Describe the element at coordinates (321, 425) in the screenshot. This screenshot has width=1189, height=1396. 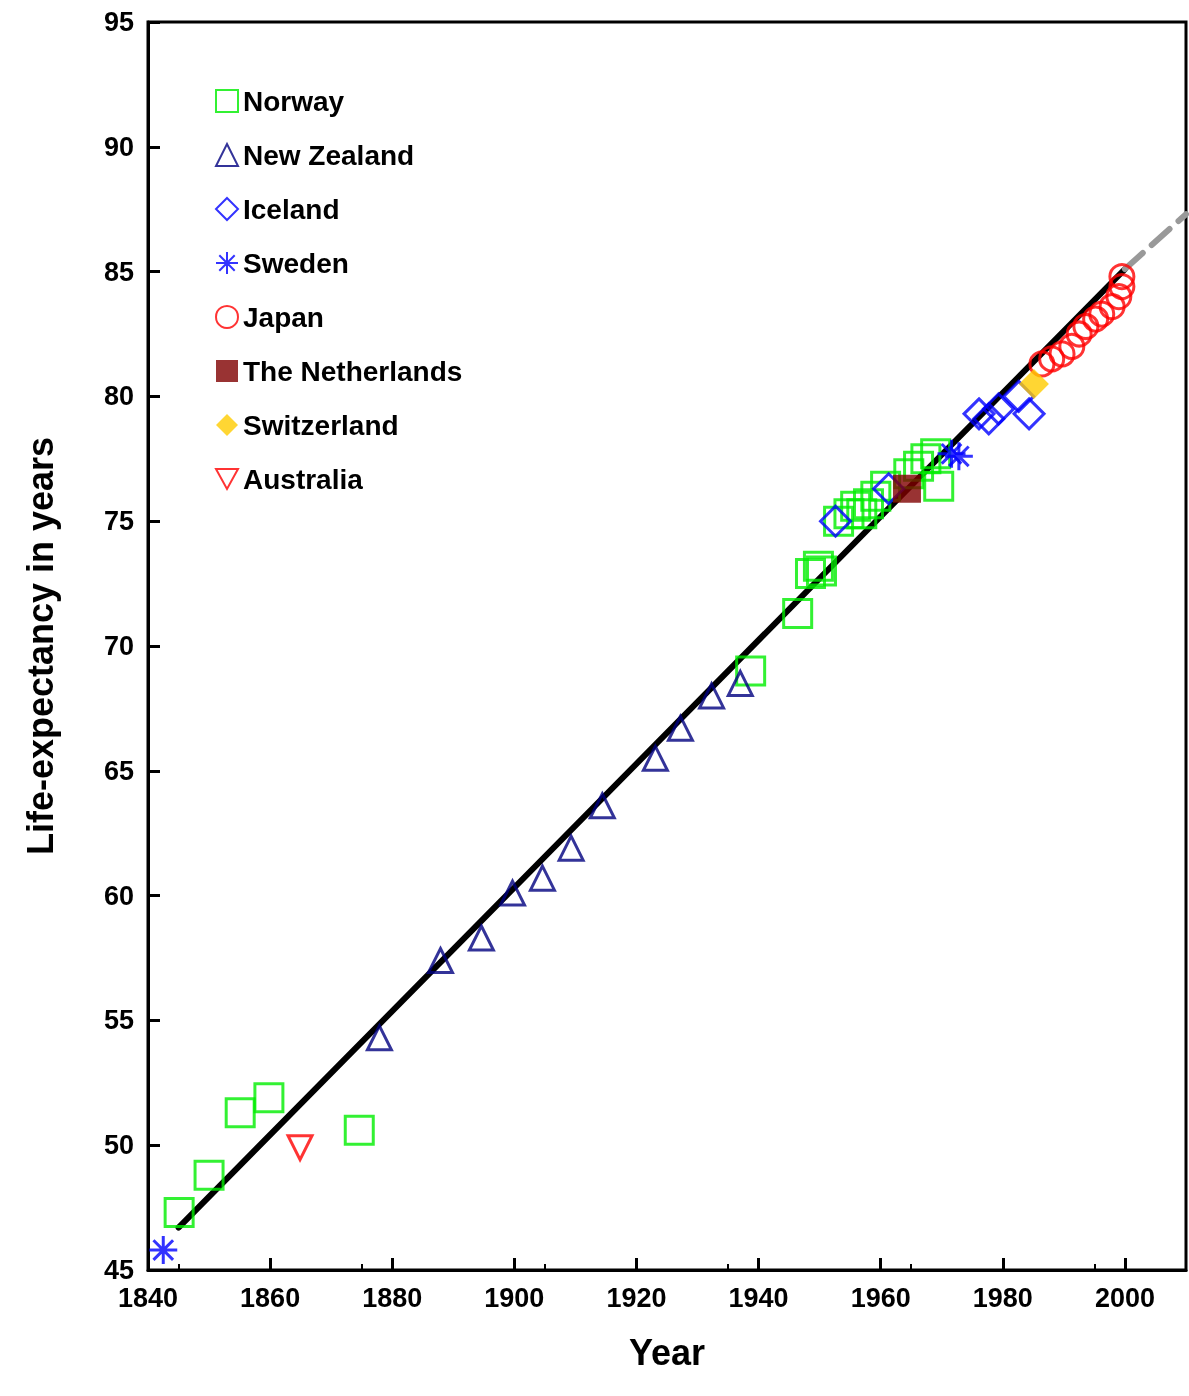
I see `legend-label: Switzerland` at that location.